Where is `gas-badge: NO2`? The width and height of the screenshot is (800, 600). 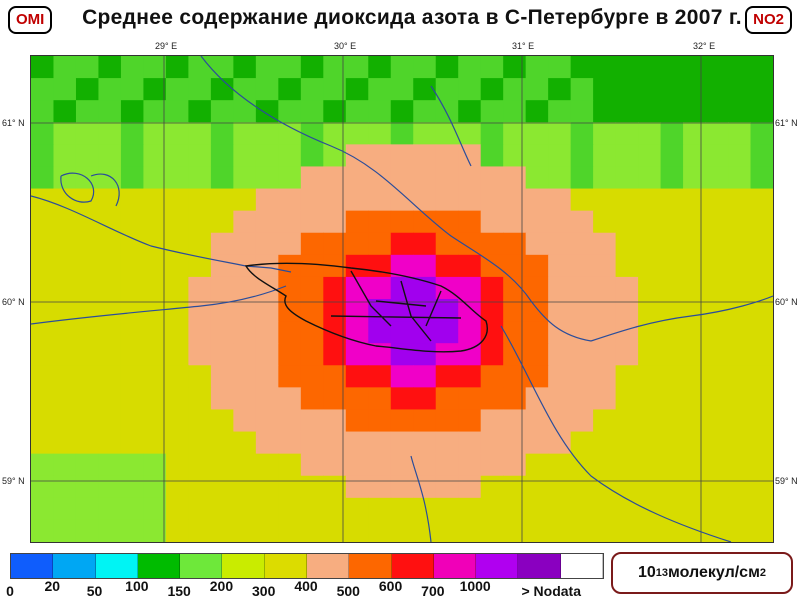
gas-badge: NO2 is located at coordinates (768, 20).